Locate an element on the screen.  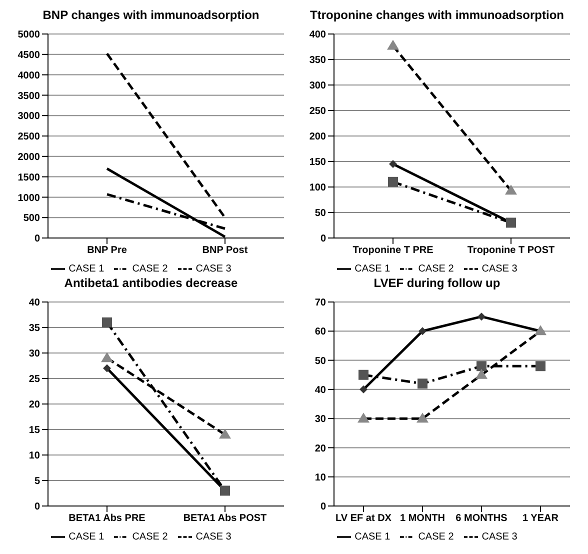
x-tick-label: Troponine T POST is located at coordinates (511, 250).